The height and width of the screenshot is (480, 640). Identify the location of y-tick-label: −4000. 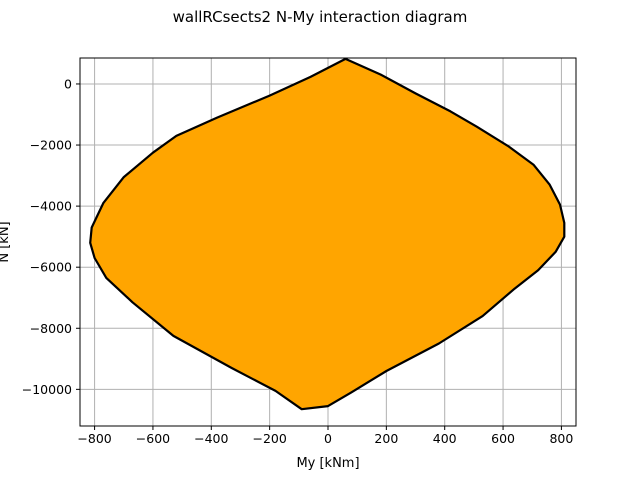
(51, 206).